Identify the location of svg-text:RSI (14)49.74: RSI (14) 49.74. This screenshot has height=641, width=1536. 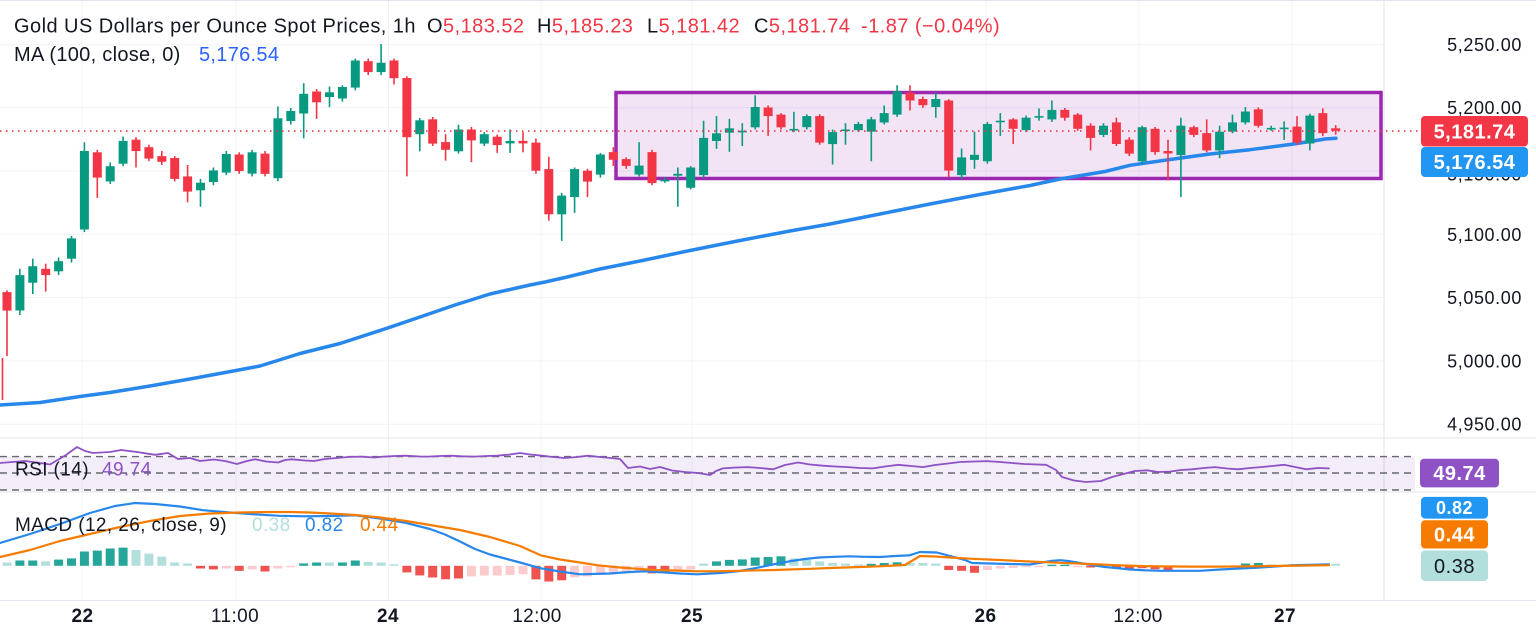
(83, 470).